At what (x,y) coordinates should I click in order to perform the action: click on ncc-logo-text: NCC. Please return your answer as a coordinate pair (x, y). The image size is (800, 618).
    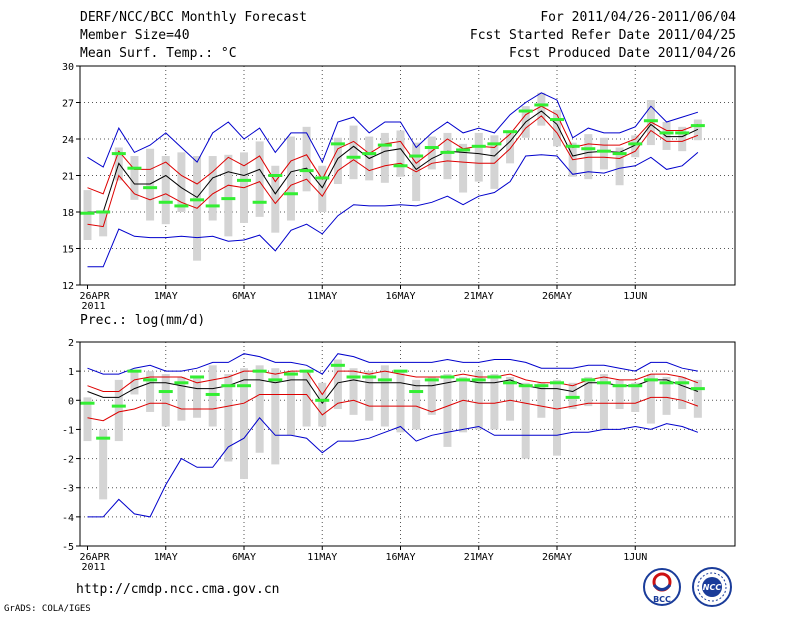
    Looking at the image, I should click on (712, 587).